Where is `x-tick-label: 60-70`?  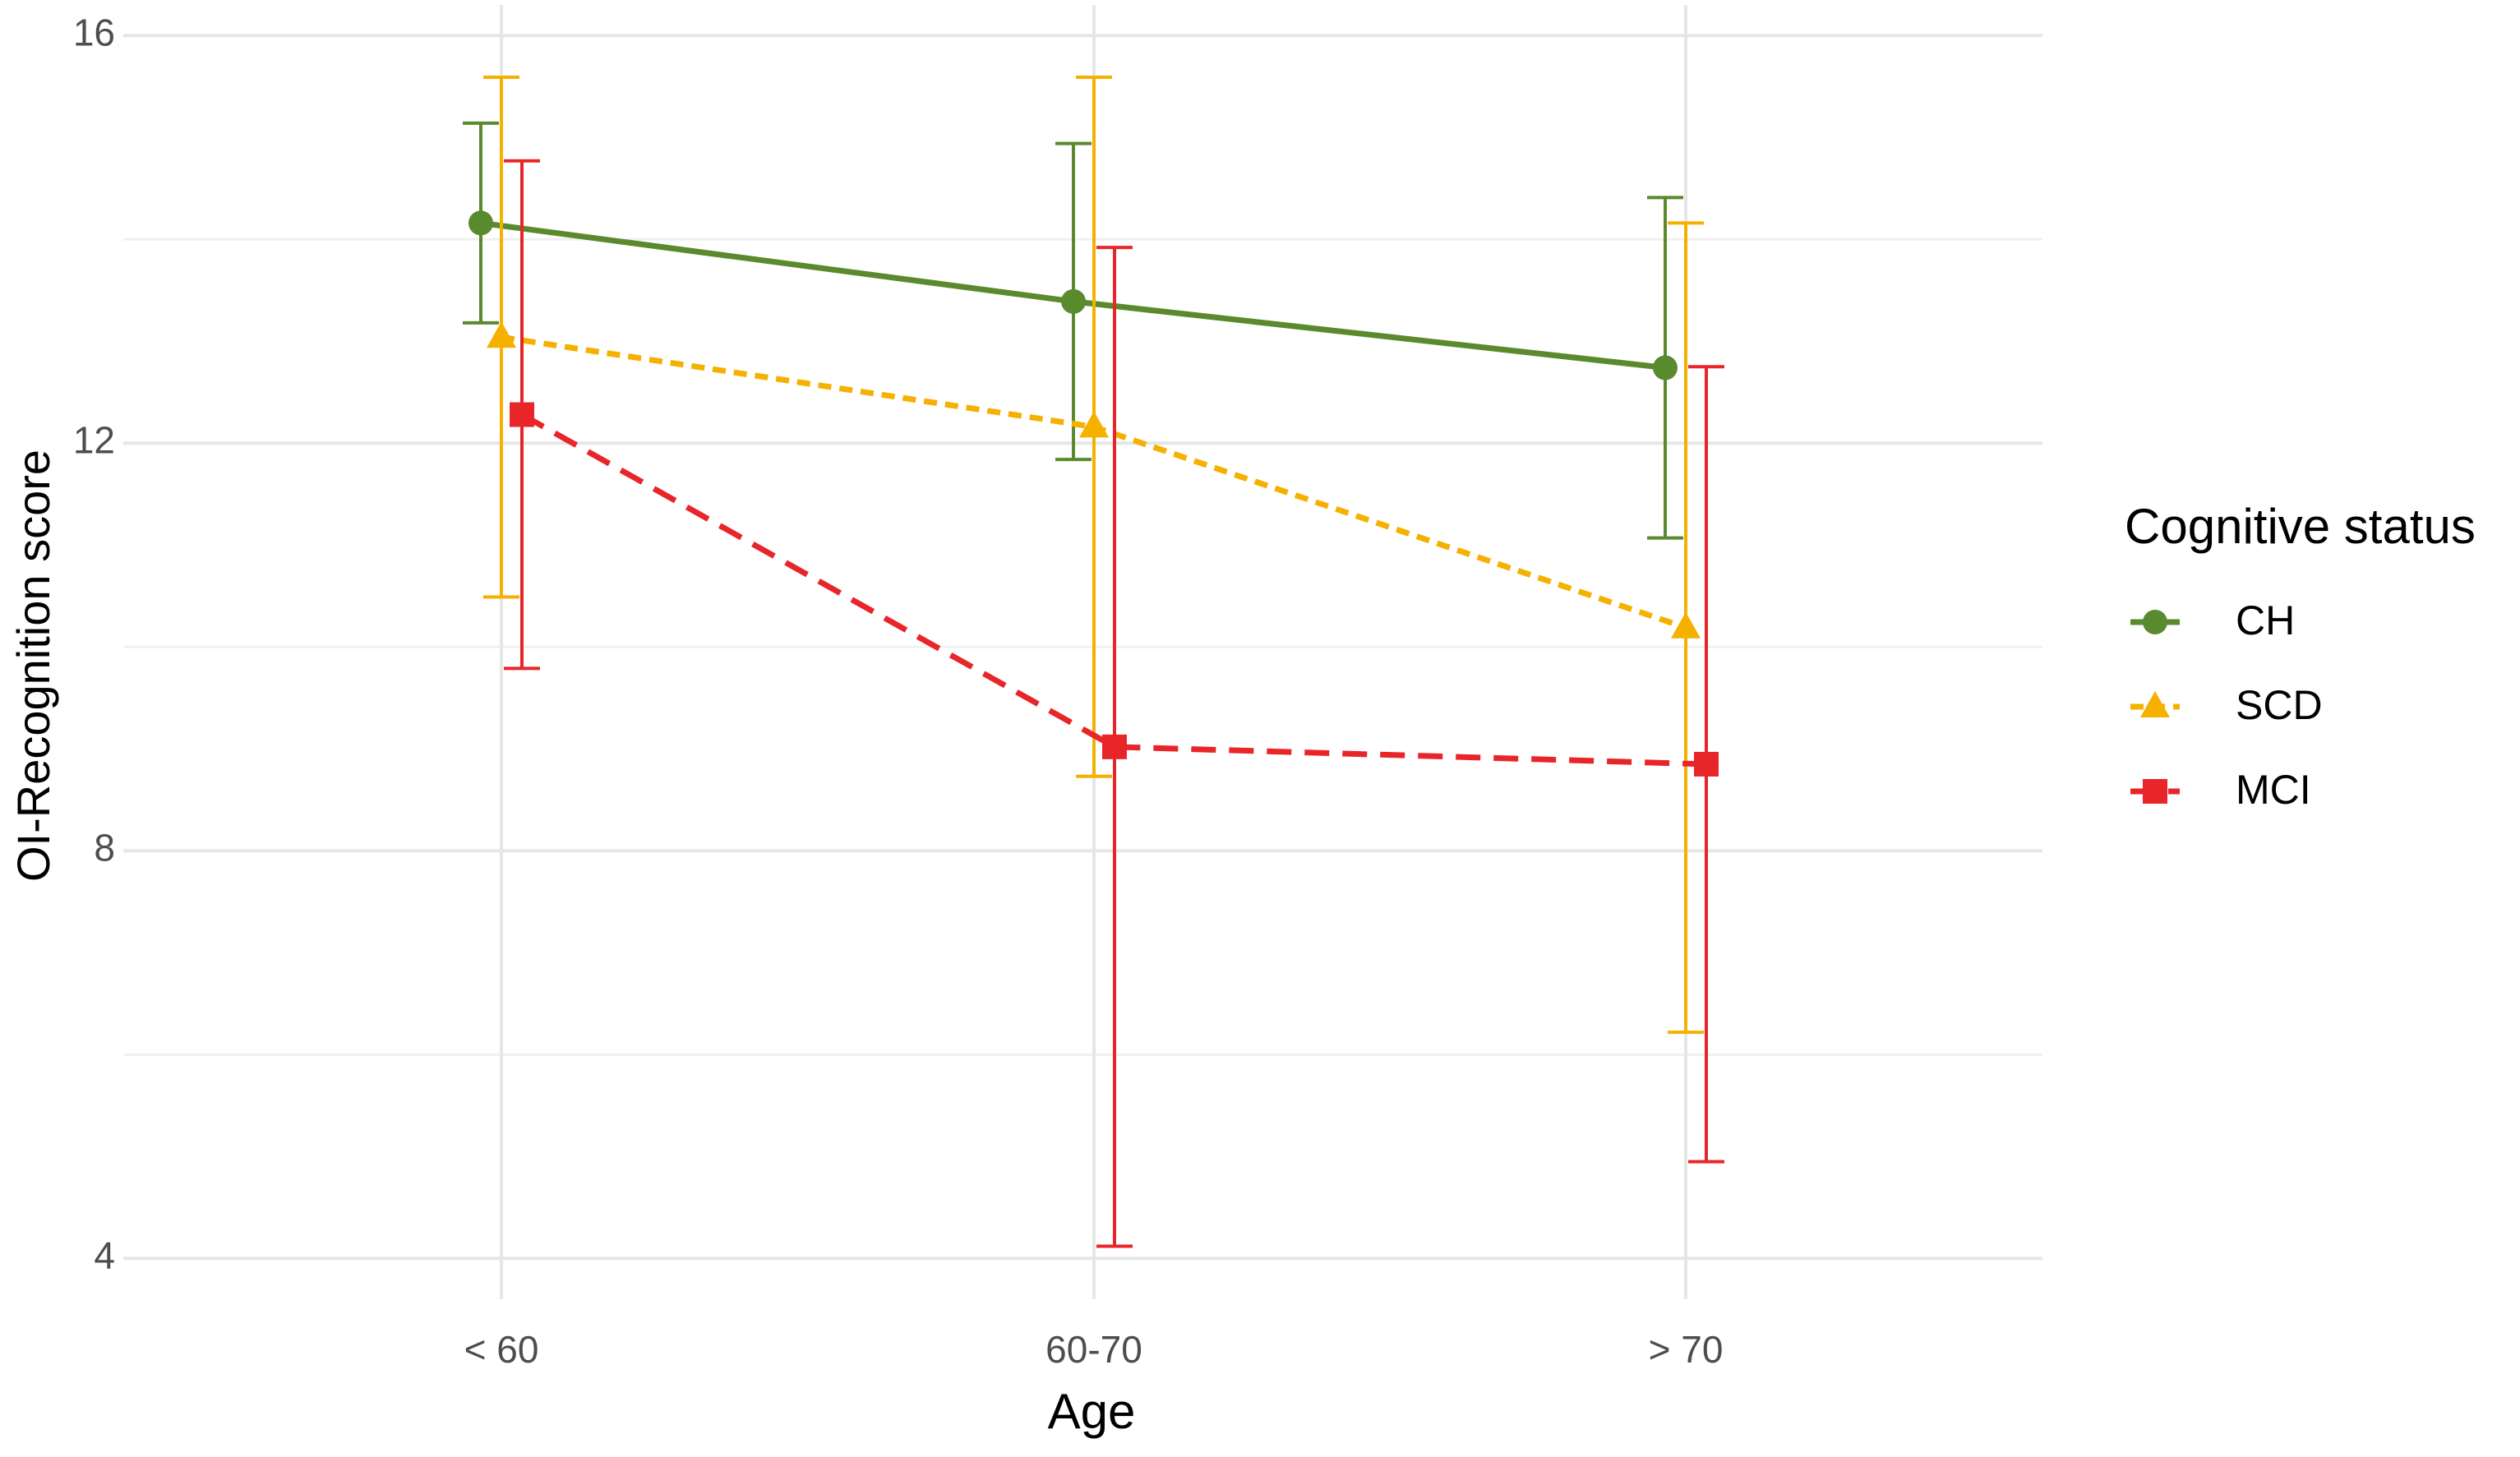
x-tick-label: 60-70 is located at coordinates (1093, 1349).